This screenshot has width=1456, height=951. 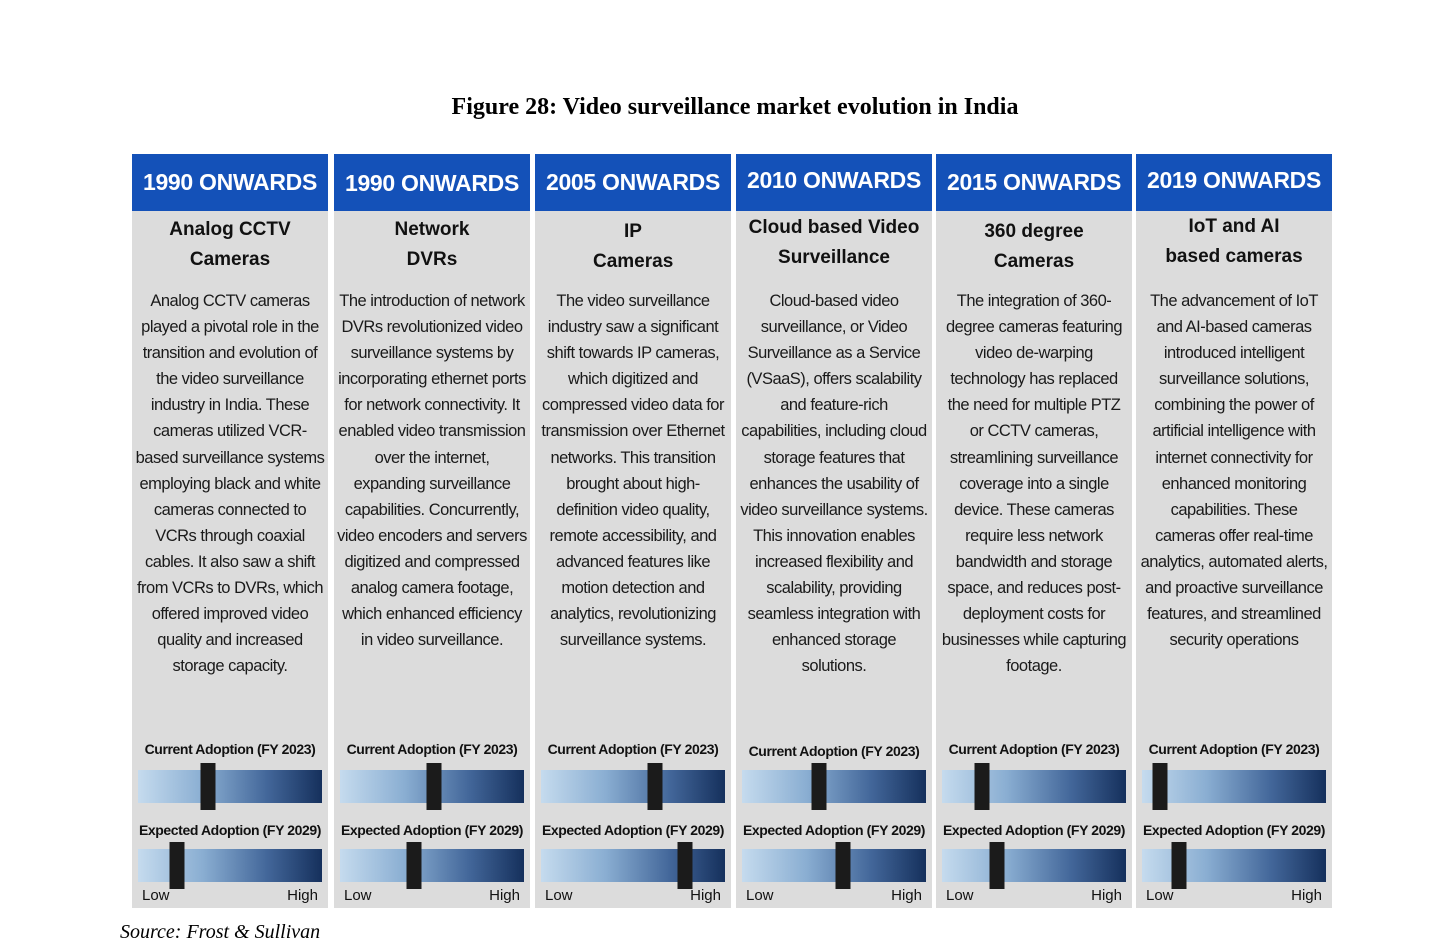 I want to click on column-header: 2015 ONWARDS, so click(x=1034, y=182).